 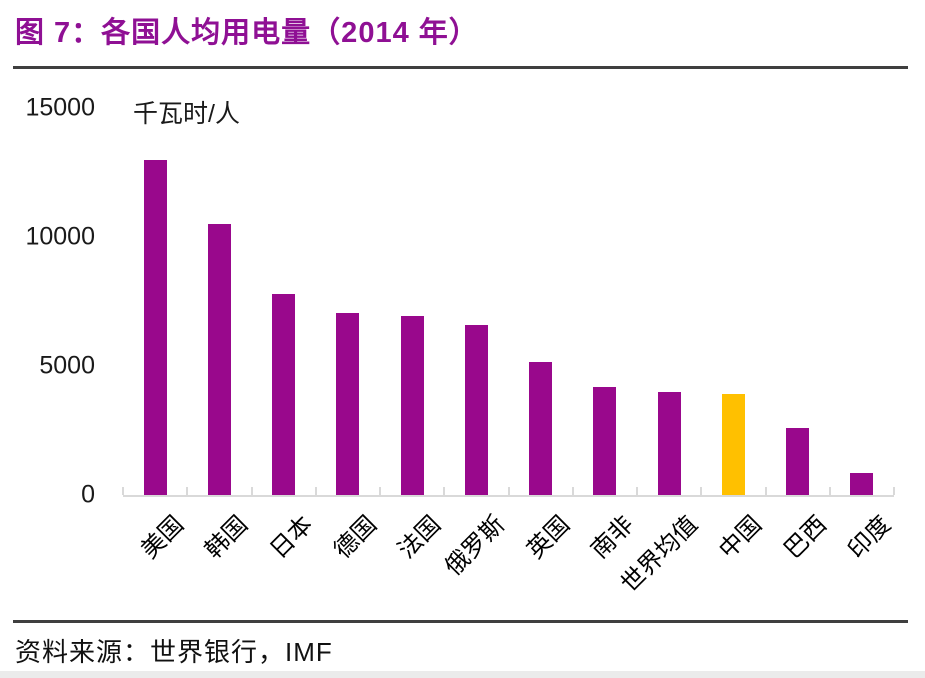 What do you see at coordinates (508, 496) in the screenshot?
I see `x-axis-line` at bounding box center [508, 496].